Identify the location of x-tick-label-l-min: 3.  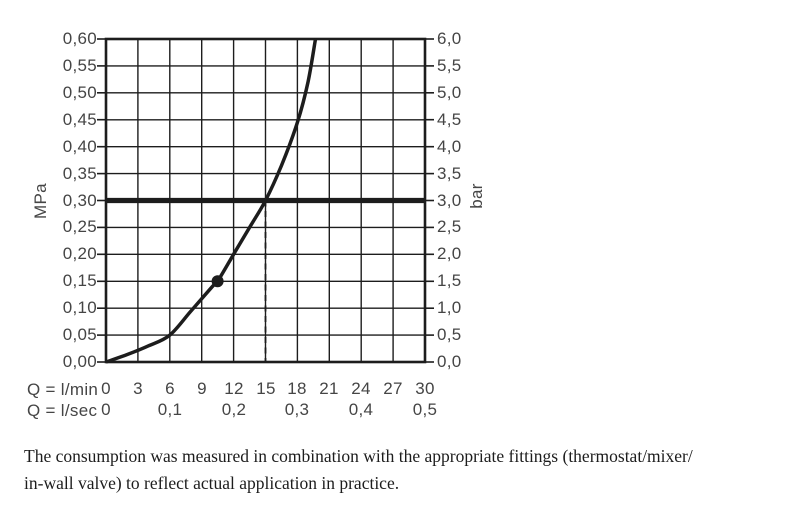
(138, 388).